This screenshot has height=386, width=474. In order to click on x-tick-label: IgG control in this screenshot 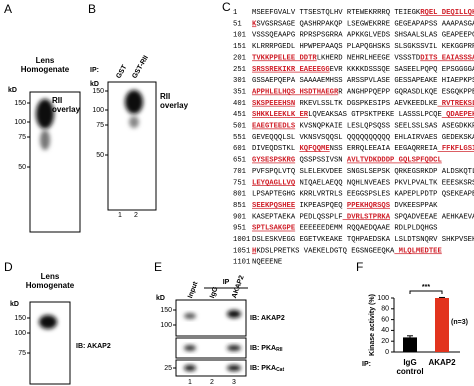, I will do `click(410, 367)`.